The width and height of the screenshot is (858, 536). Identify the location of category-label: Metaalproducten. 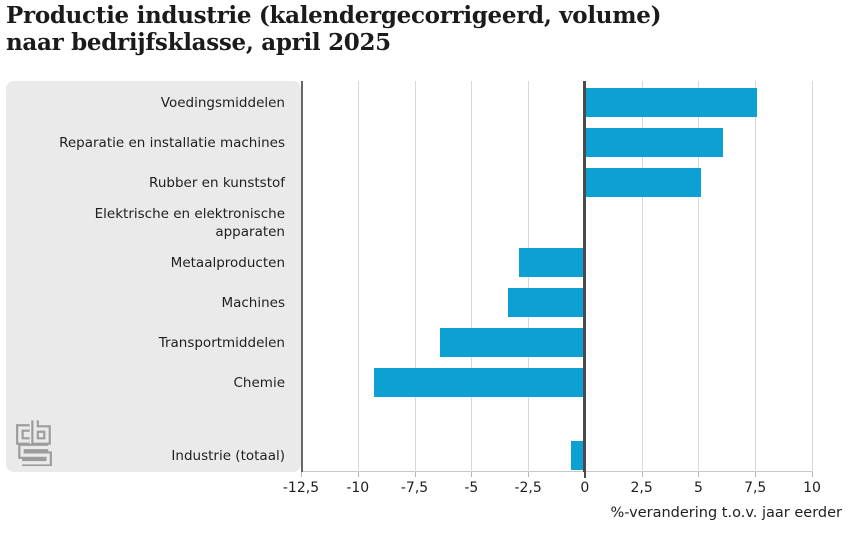
(227, 262).